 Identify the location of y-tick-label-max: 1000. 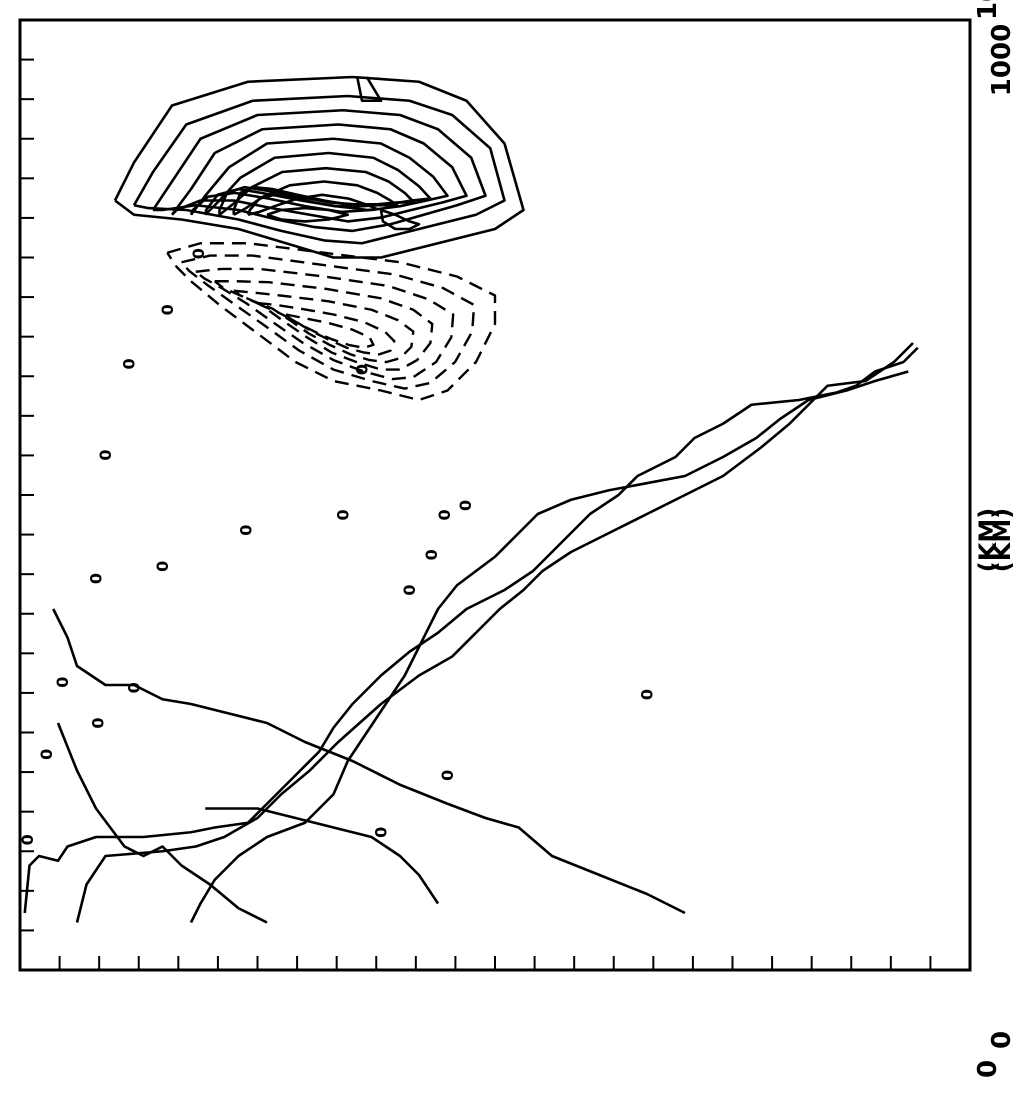
(988, 10).